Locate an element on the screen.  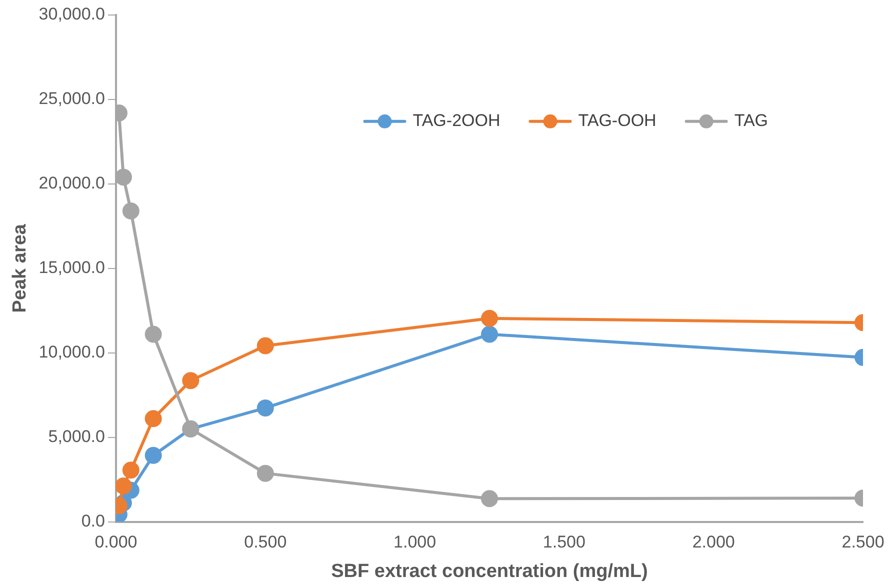
y-tick-label: 10,000.0 is located at coordinates (71, 352).